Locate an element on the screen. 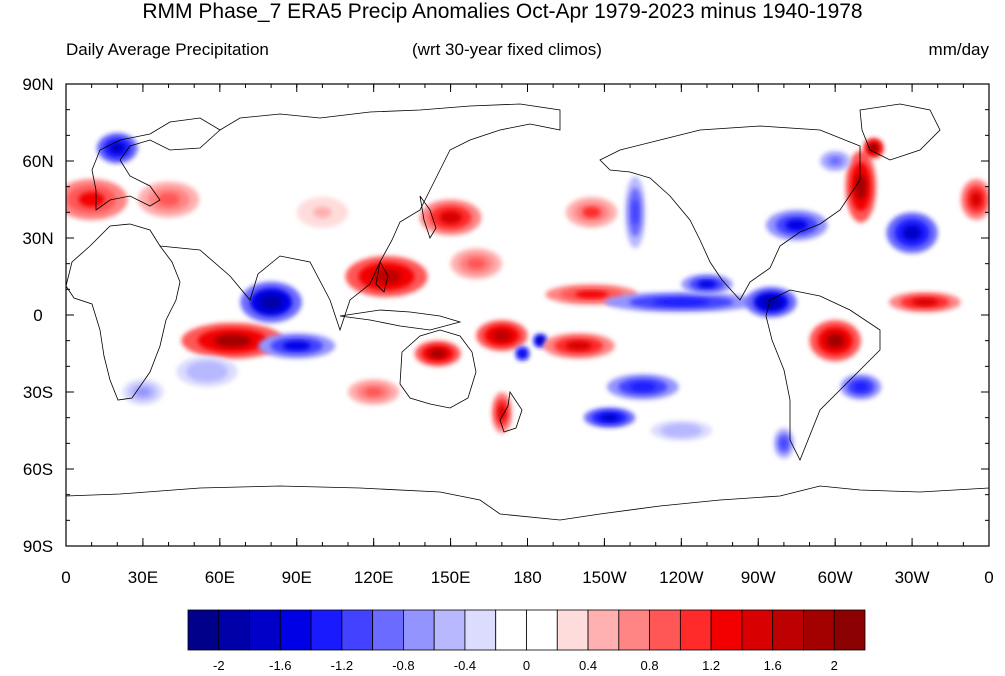 The image size is (1005, 676). lon-tick-label: 90W is located at coordinates (758, 577).